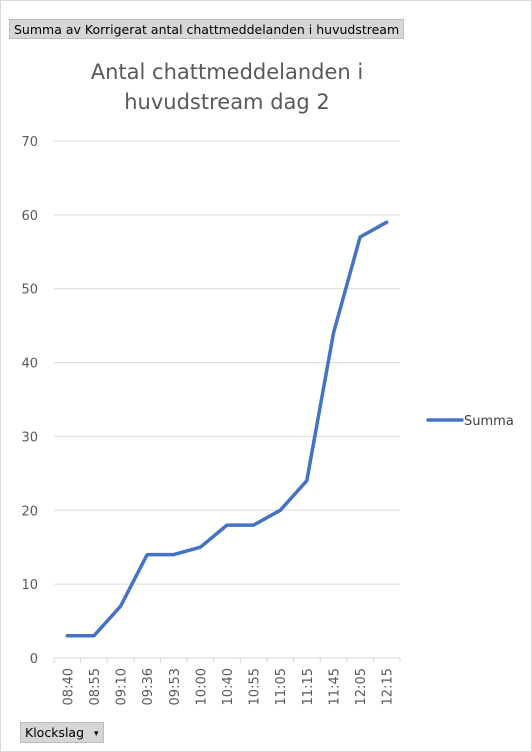 The height and width of the screenshot is (752, 532). What do you see at coordinates (29, 585) in the screenshot?
I see `y-tick-label: 10` at bounding box center [29, 585].